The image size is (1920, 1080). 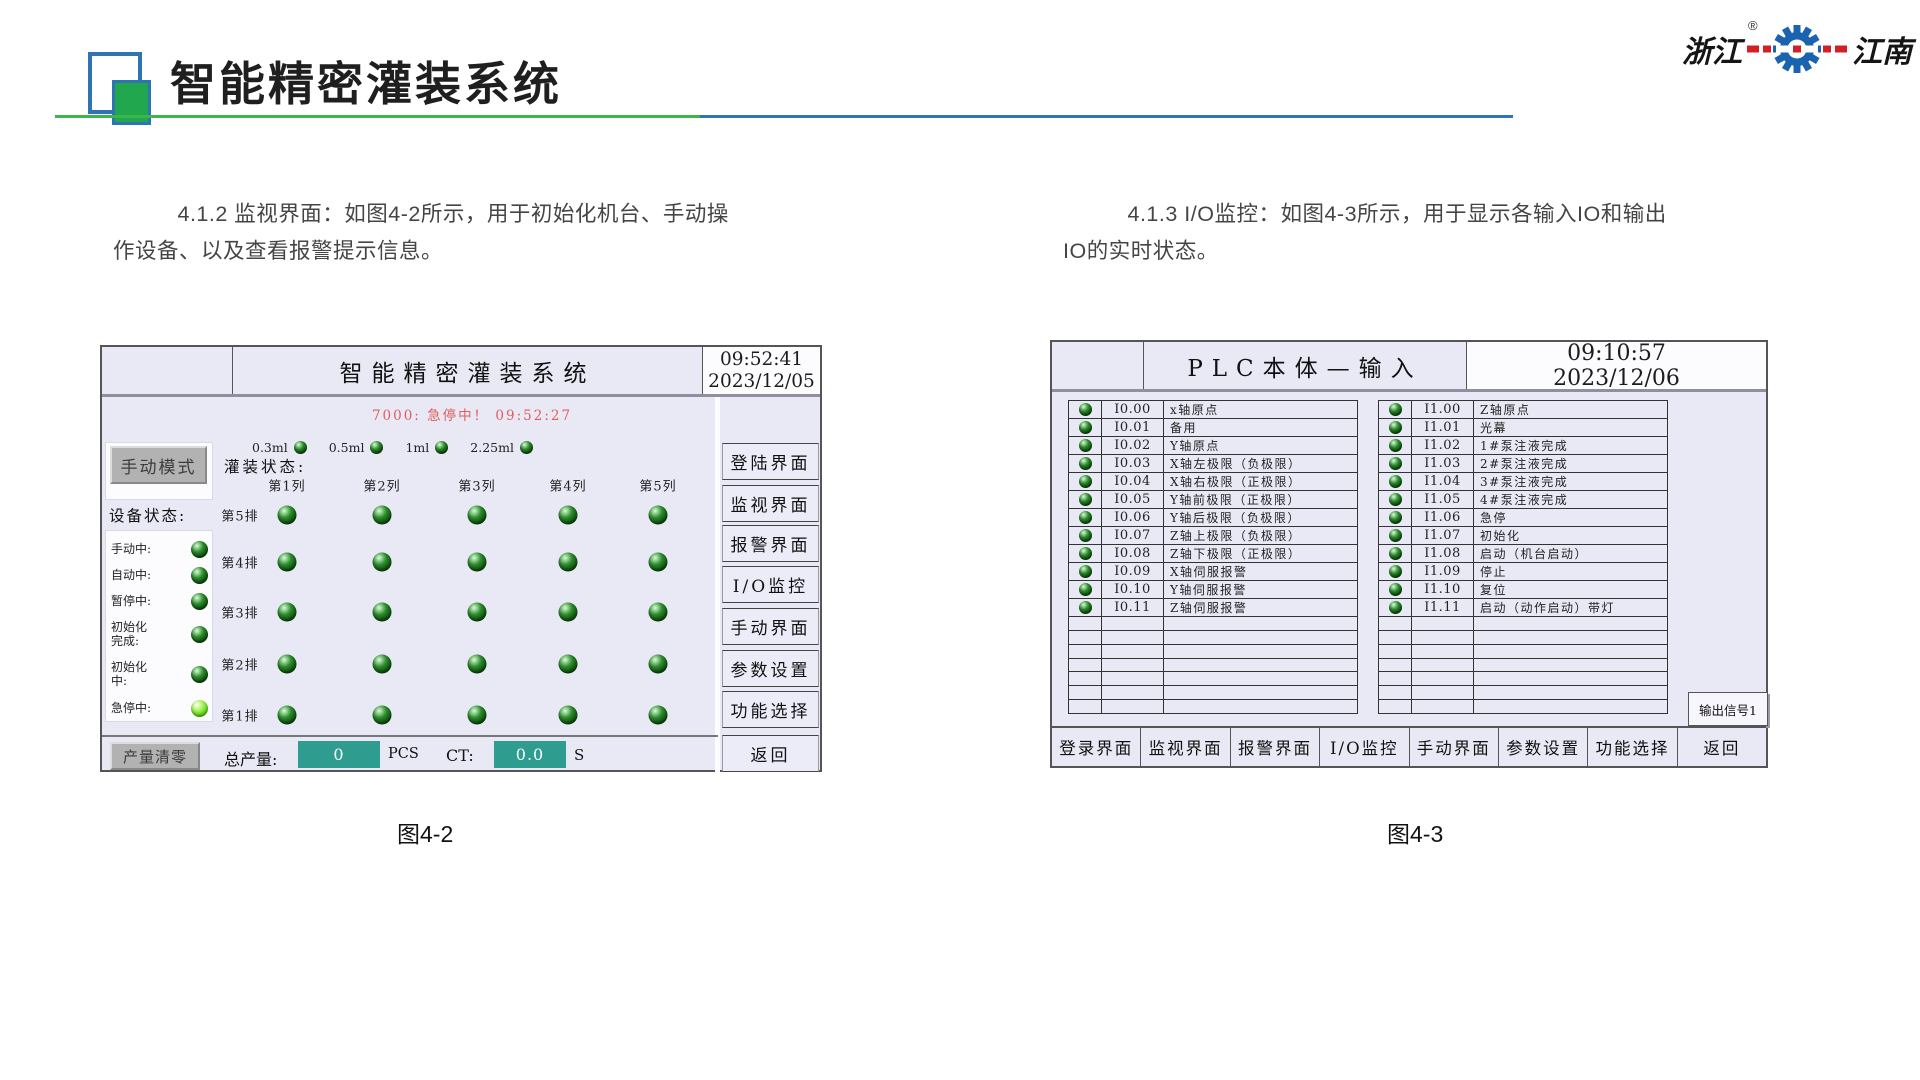 I want to click on io-row: I0.01 备用, so click(x=1213, y=428).